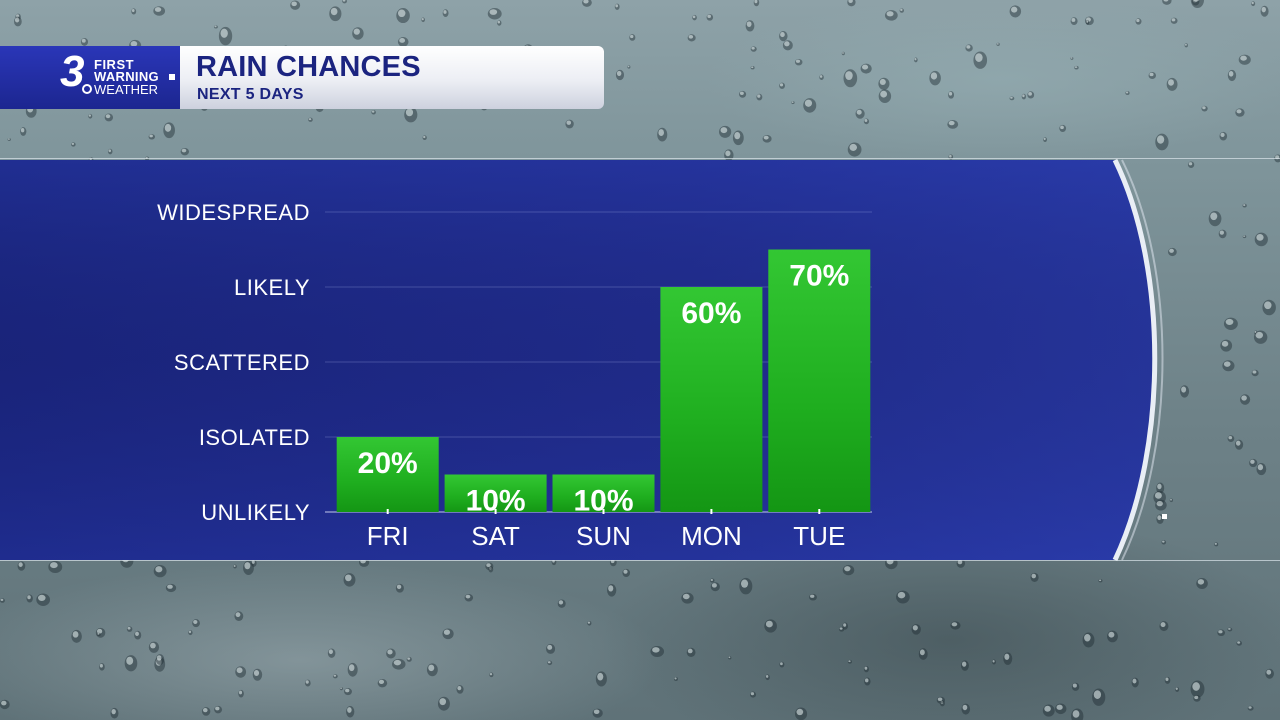 The height and width of the screenshot is (720, 1280). Describe the element at coordinates (606, 536) in the screenshot. I see `x-axis-labels: FRI SAT SUN MON TUE` at that location.